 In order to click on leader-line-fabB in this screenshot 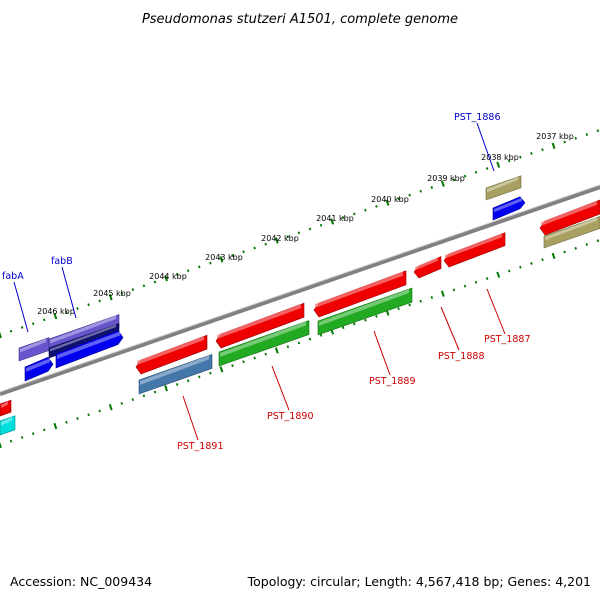, I will do `click(69, 292)`.